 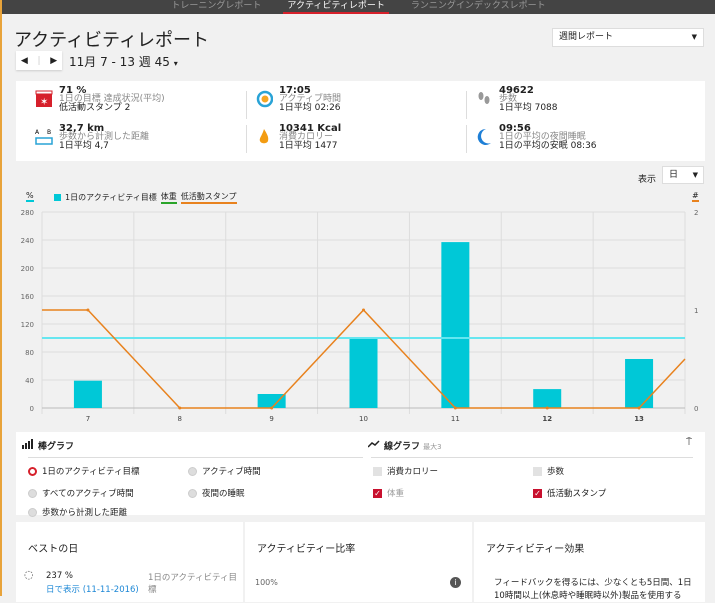 I want to click on bar-graph-title: 棒グラフ, so click(x=56, y=447).